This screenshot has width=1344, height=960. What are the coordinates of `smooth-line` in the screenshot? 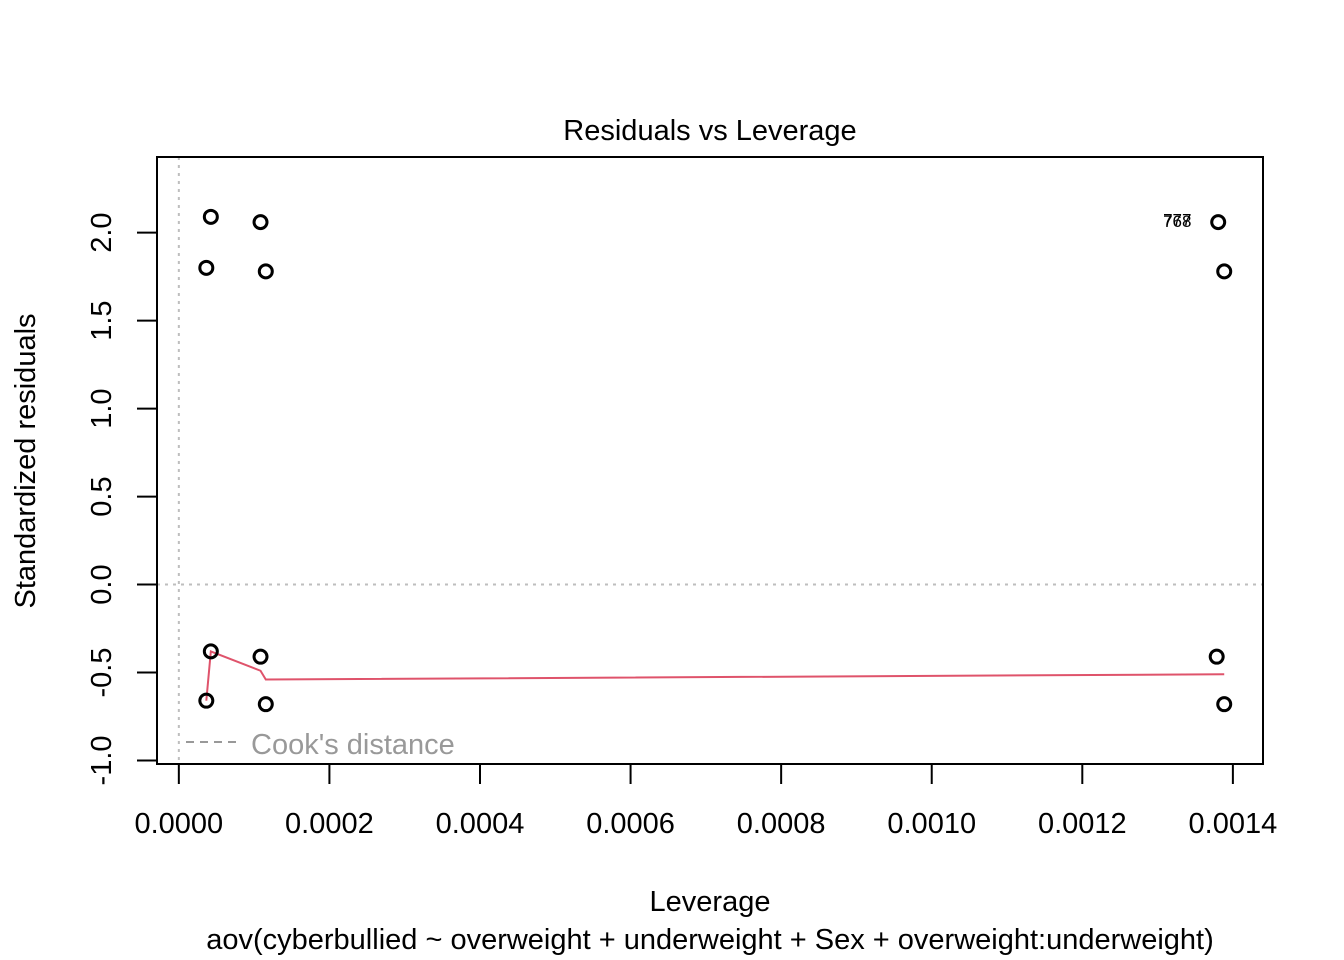 It's located at (715, 675).